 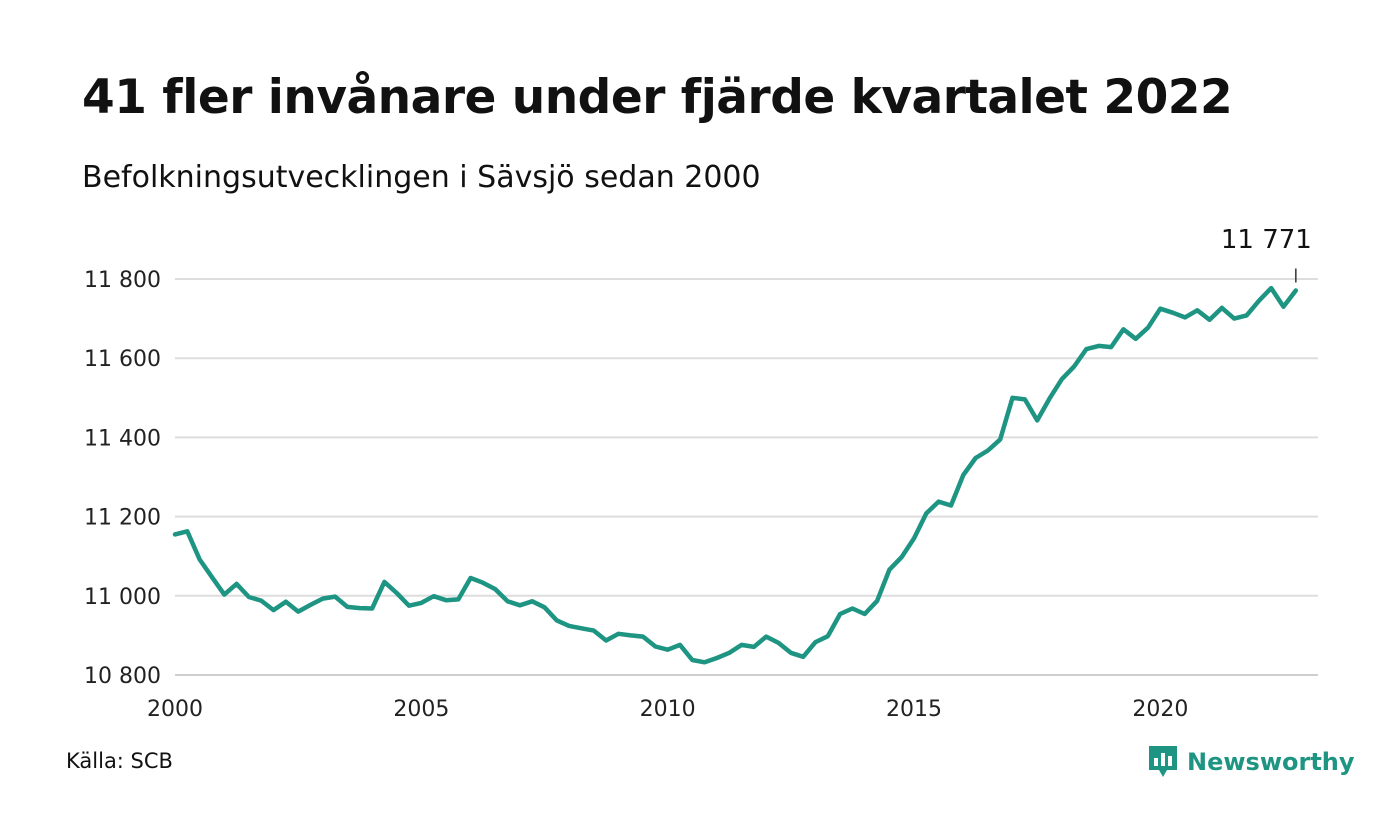 What do you see at coordinates (1160, 709) in the screenshot?
I see `x-tick-label: 2020` at bounding box center [1160, 709].